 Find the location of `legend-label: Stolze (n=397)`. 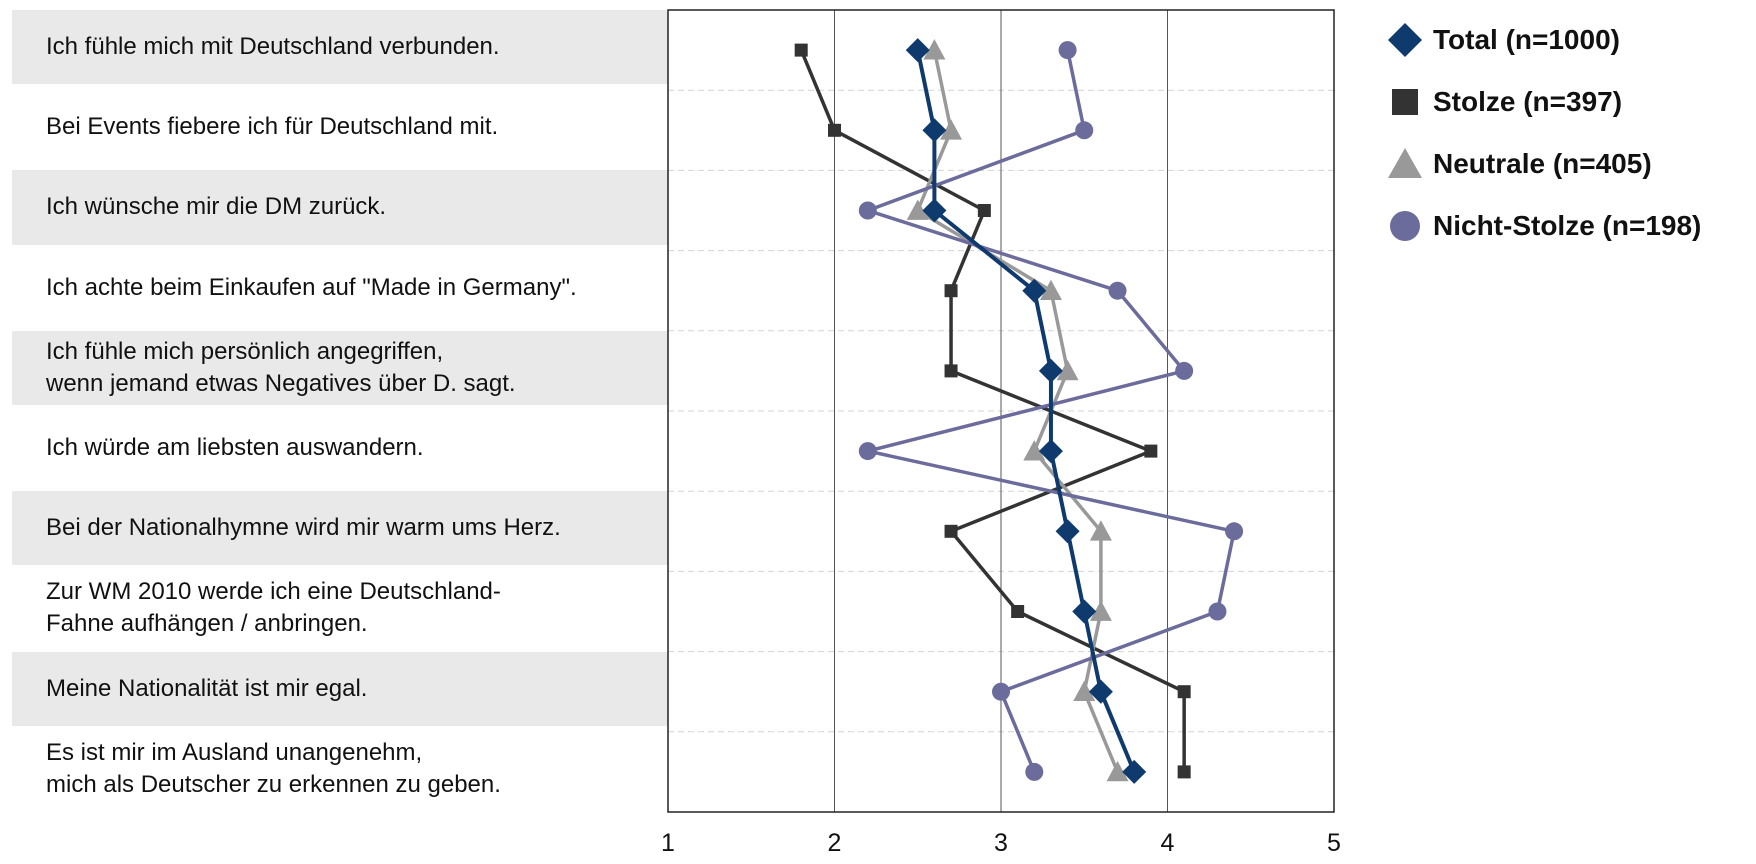

legend-label: Stolze (n=397) is located at coordinates (1528, 101).